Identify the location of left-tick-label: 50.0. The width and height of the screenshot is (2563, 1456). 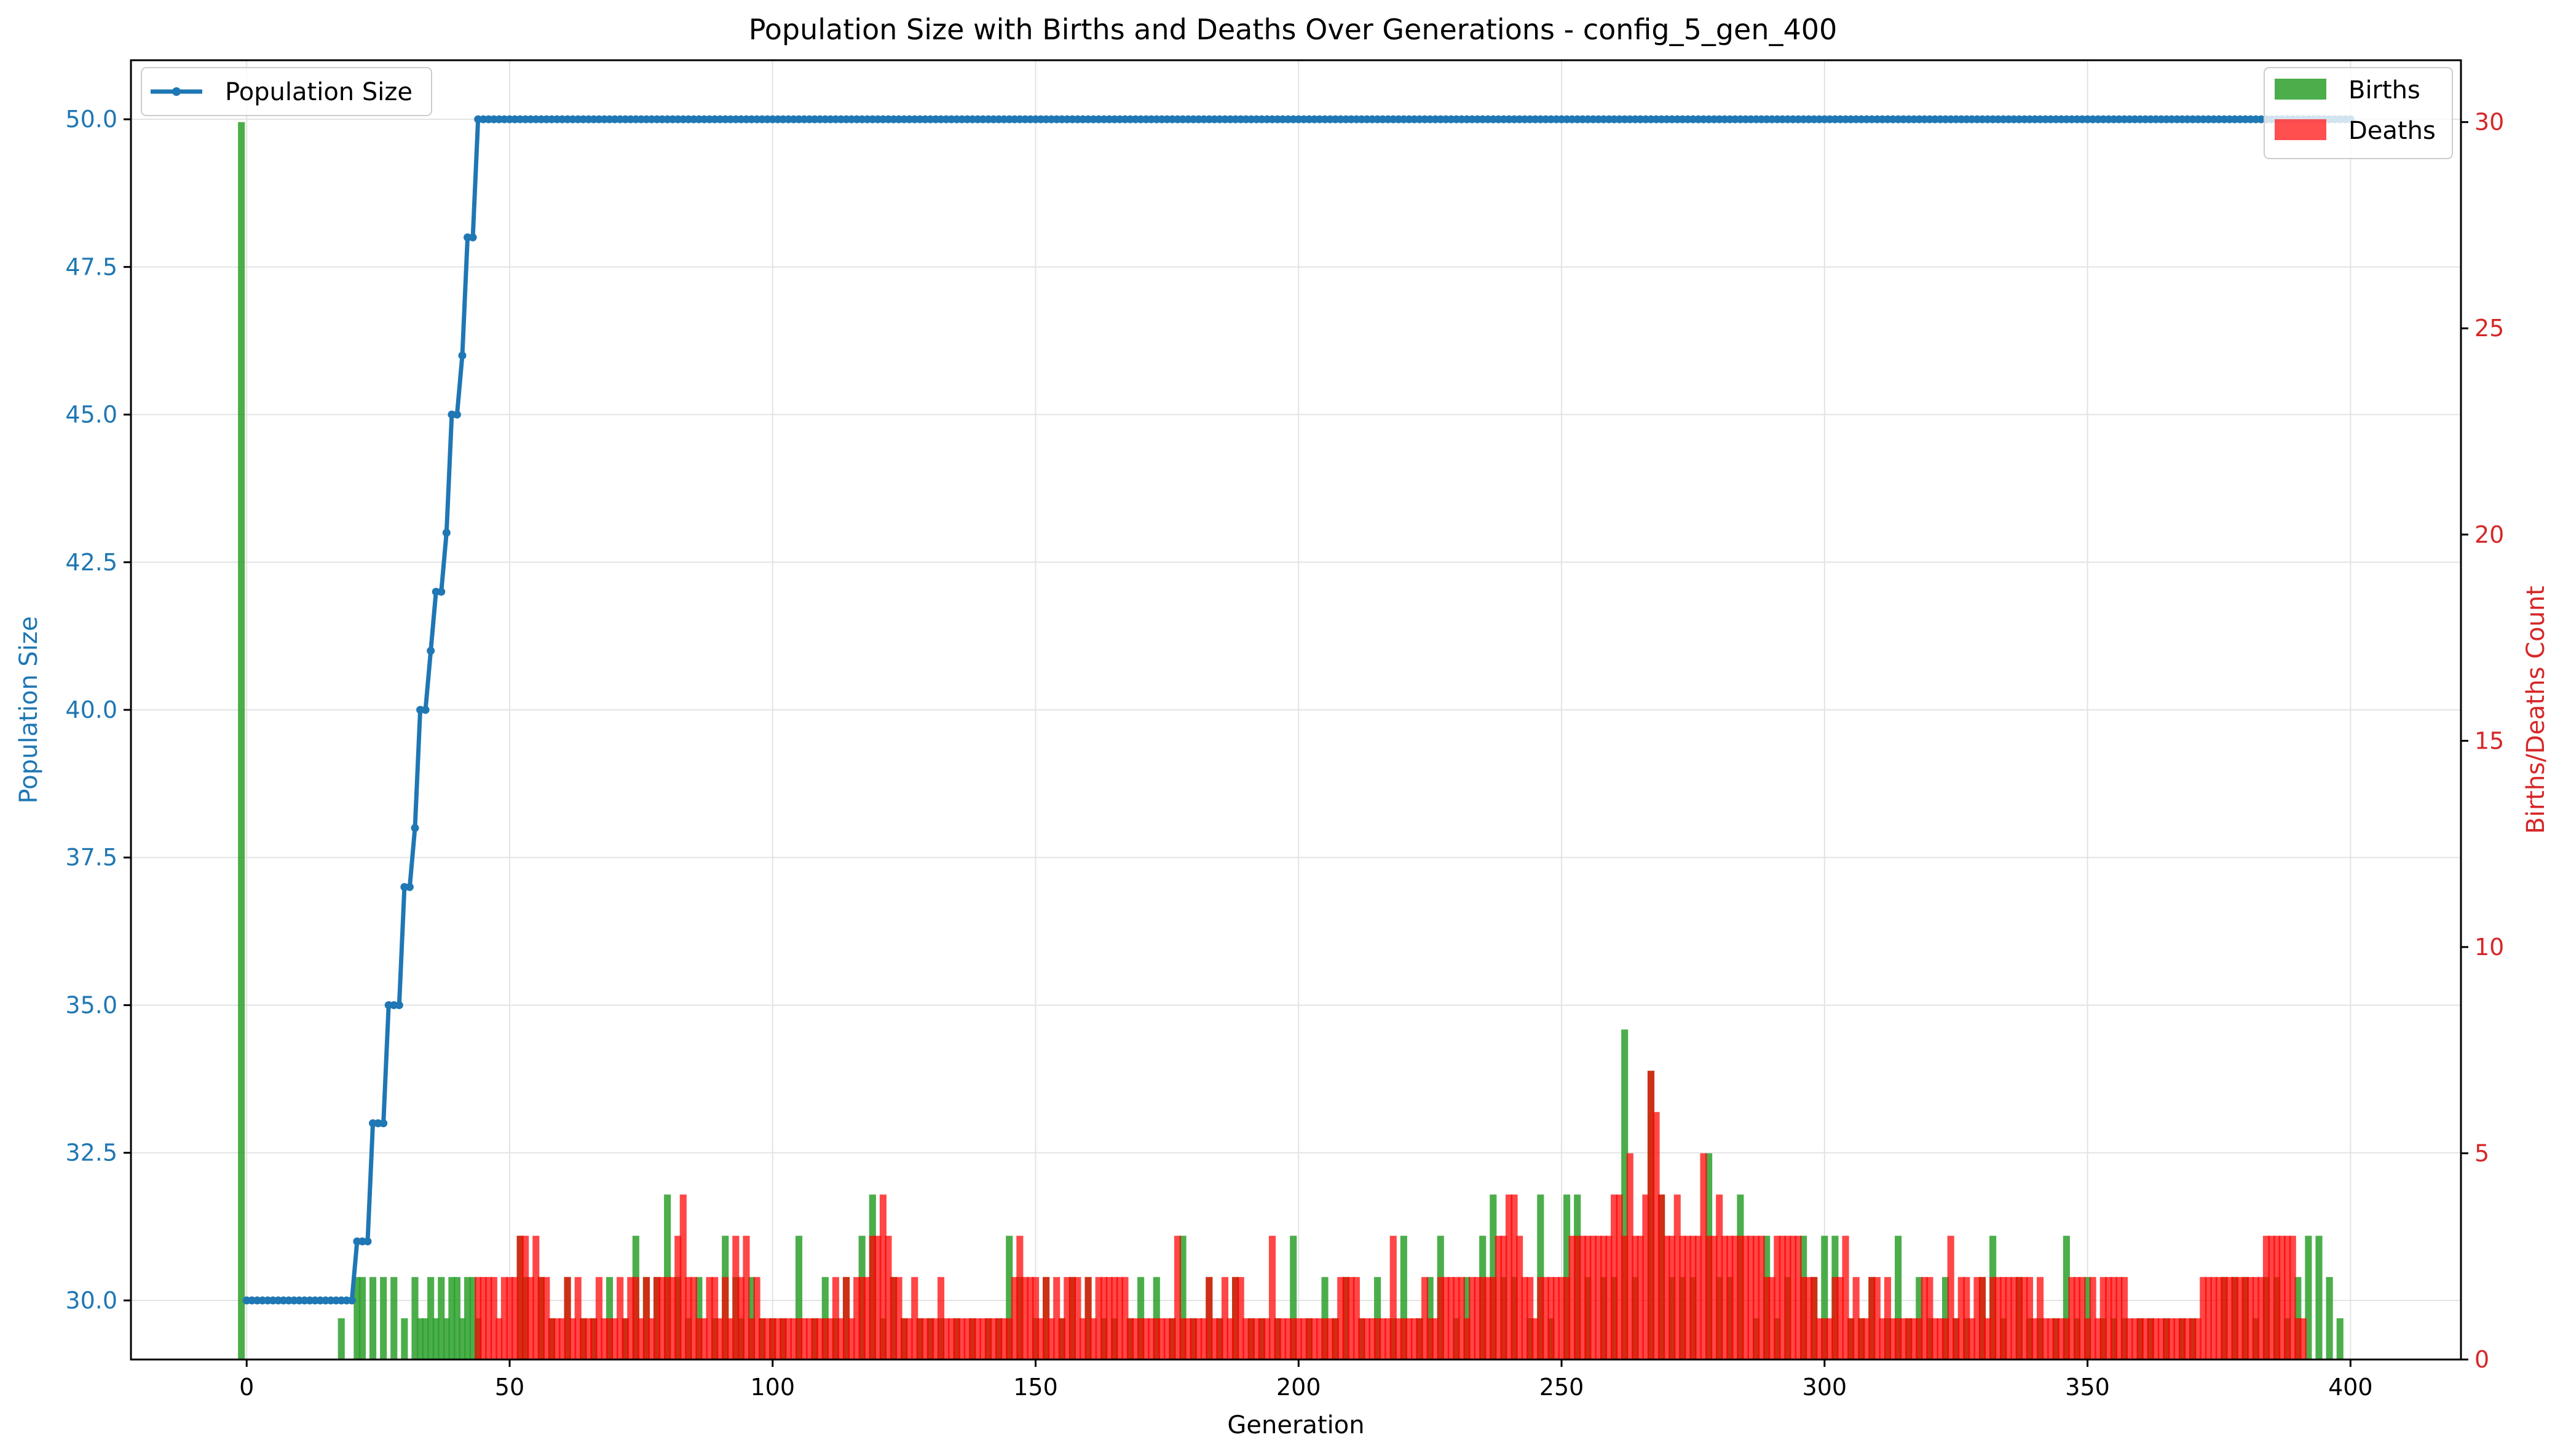
(91, 119).